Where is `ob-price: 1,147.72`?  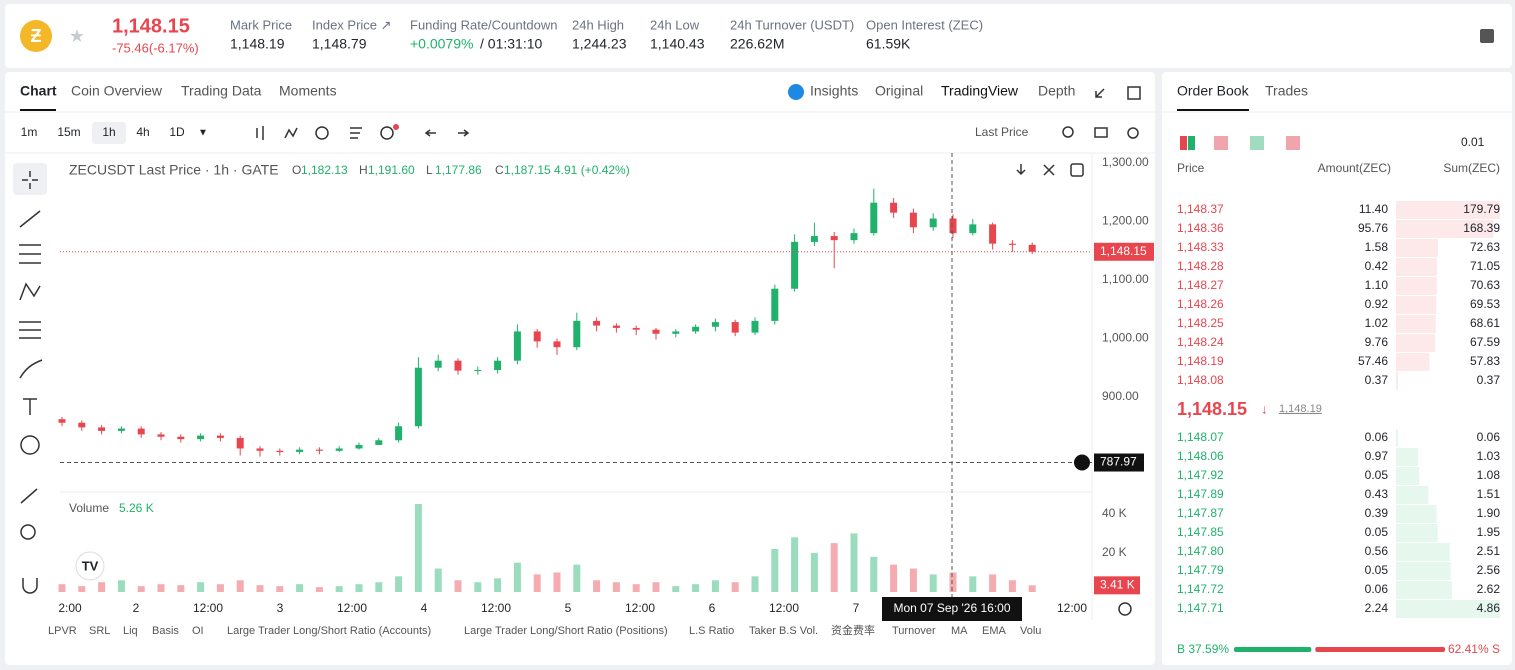
ob-price: 1,147.72 is located at coordinates (1200, 589).